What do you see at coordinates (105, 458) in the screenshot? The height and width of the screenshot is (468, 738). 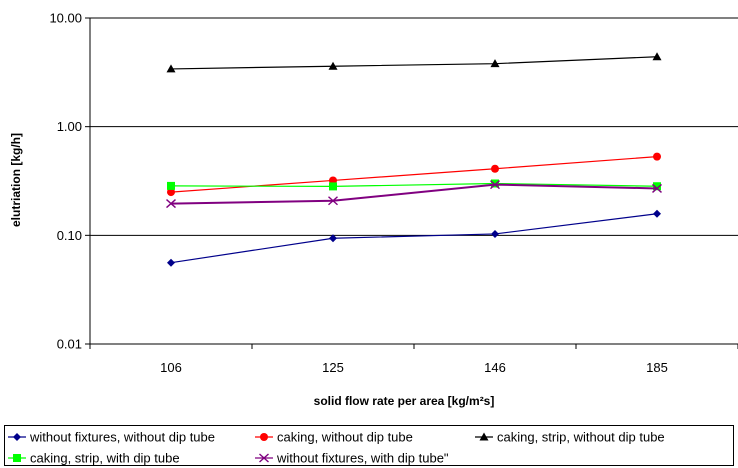 I see `legend-label: caking, strip, with dip tube` at bounding box center [105, 458].